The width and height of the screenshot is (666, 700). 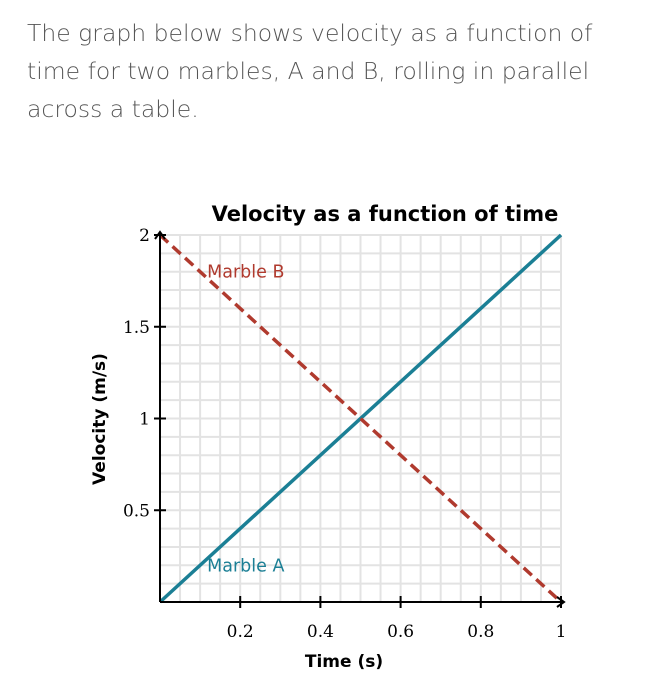 I want to click on series-label-marble-a: Marble A, so click(x=245, y=566).